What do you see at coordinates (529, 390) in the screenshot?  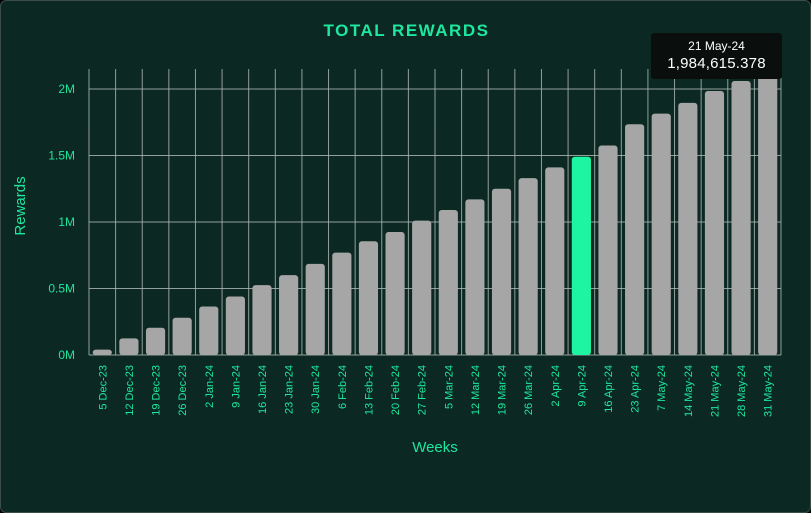 I see `x-tick-label: 26 Mar-24` at bounding box center [529, 390].